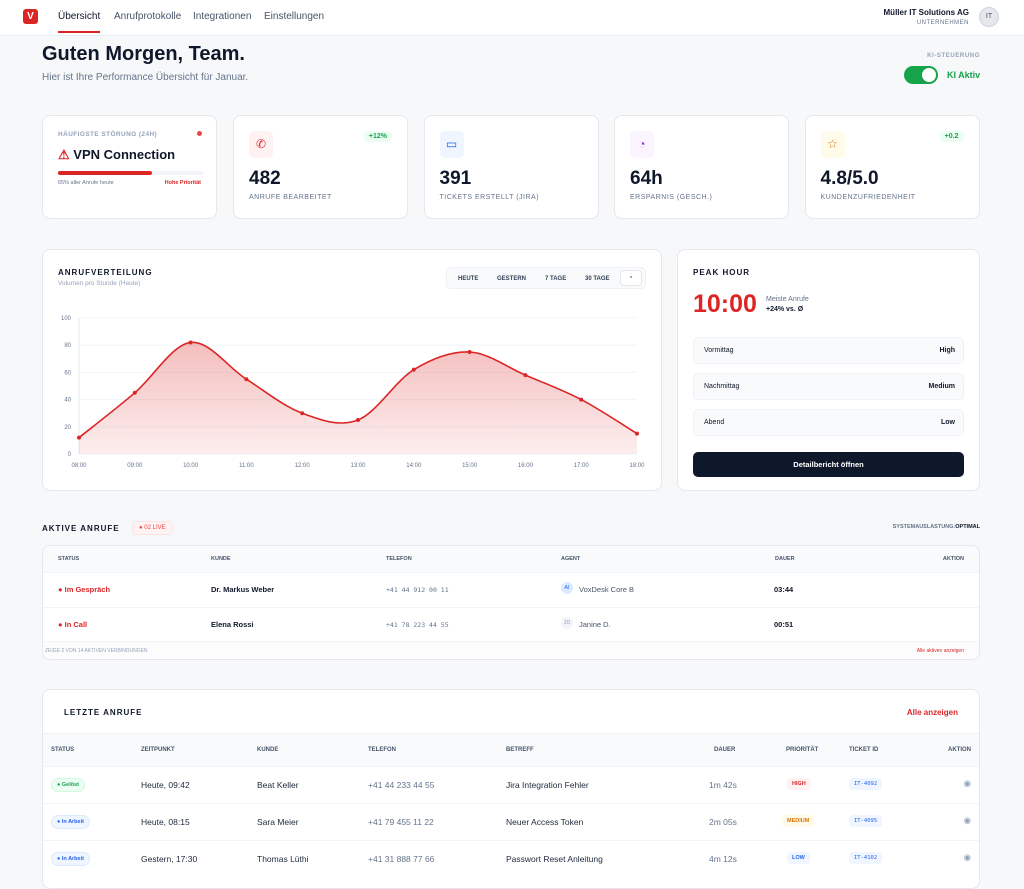  Describe the element at coordinates (926, 17) in the screenshot. I see `org-info: Müller IT Solutions AG UNTERNEHMEN` at that location.